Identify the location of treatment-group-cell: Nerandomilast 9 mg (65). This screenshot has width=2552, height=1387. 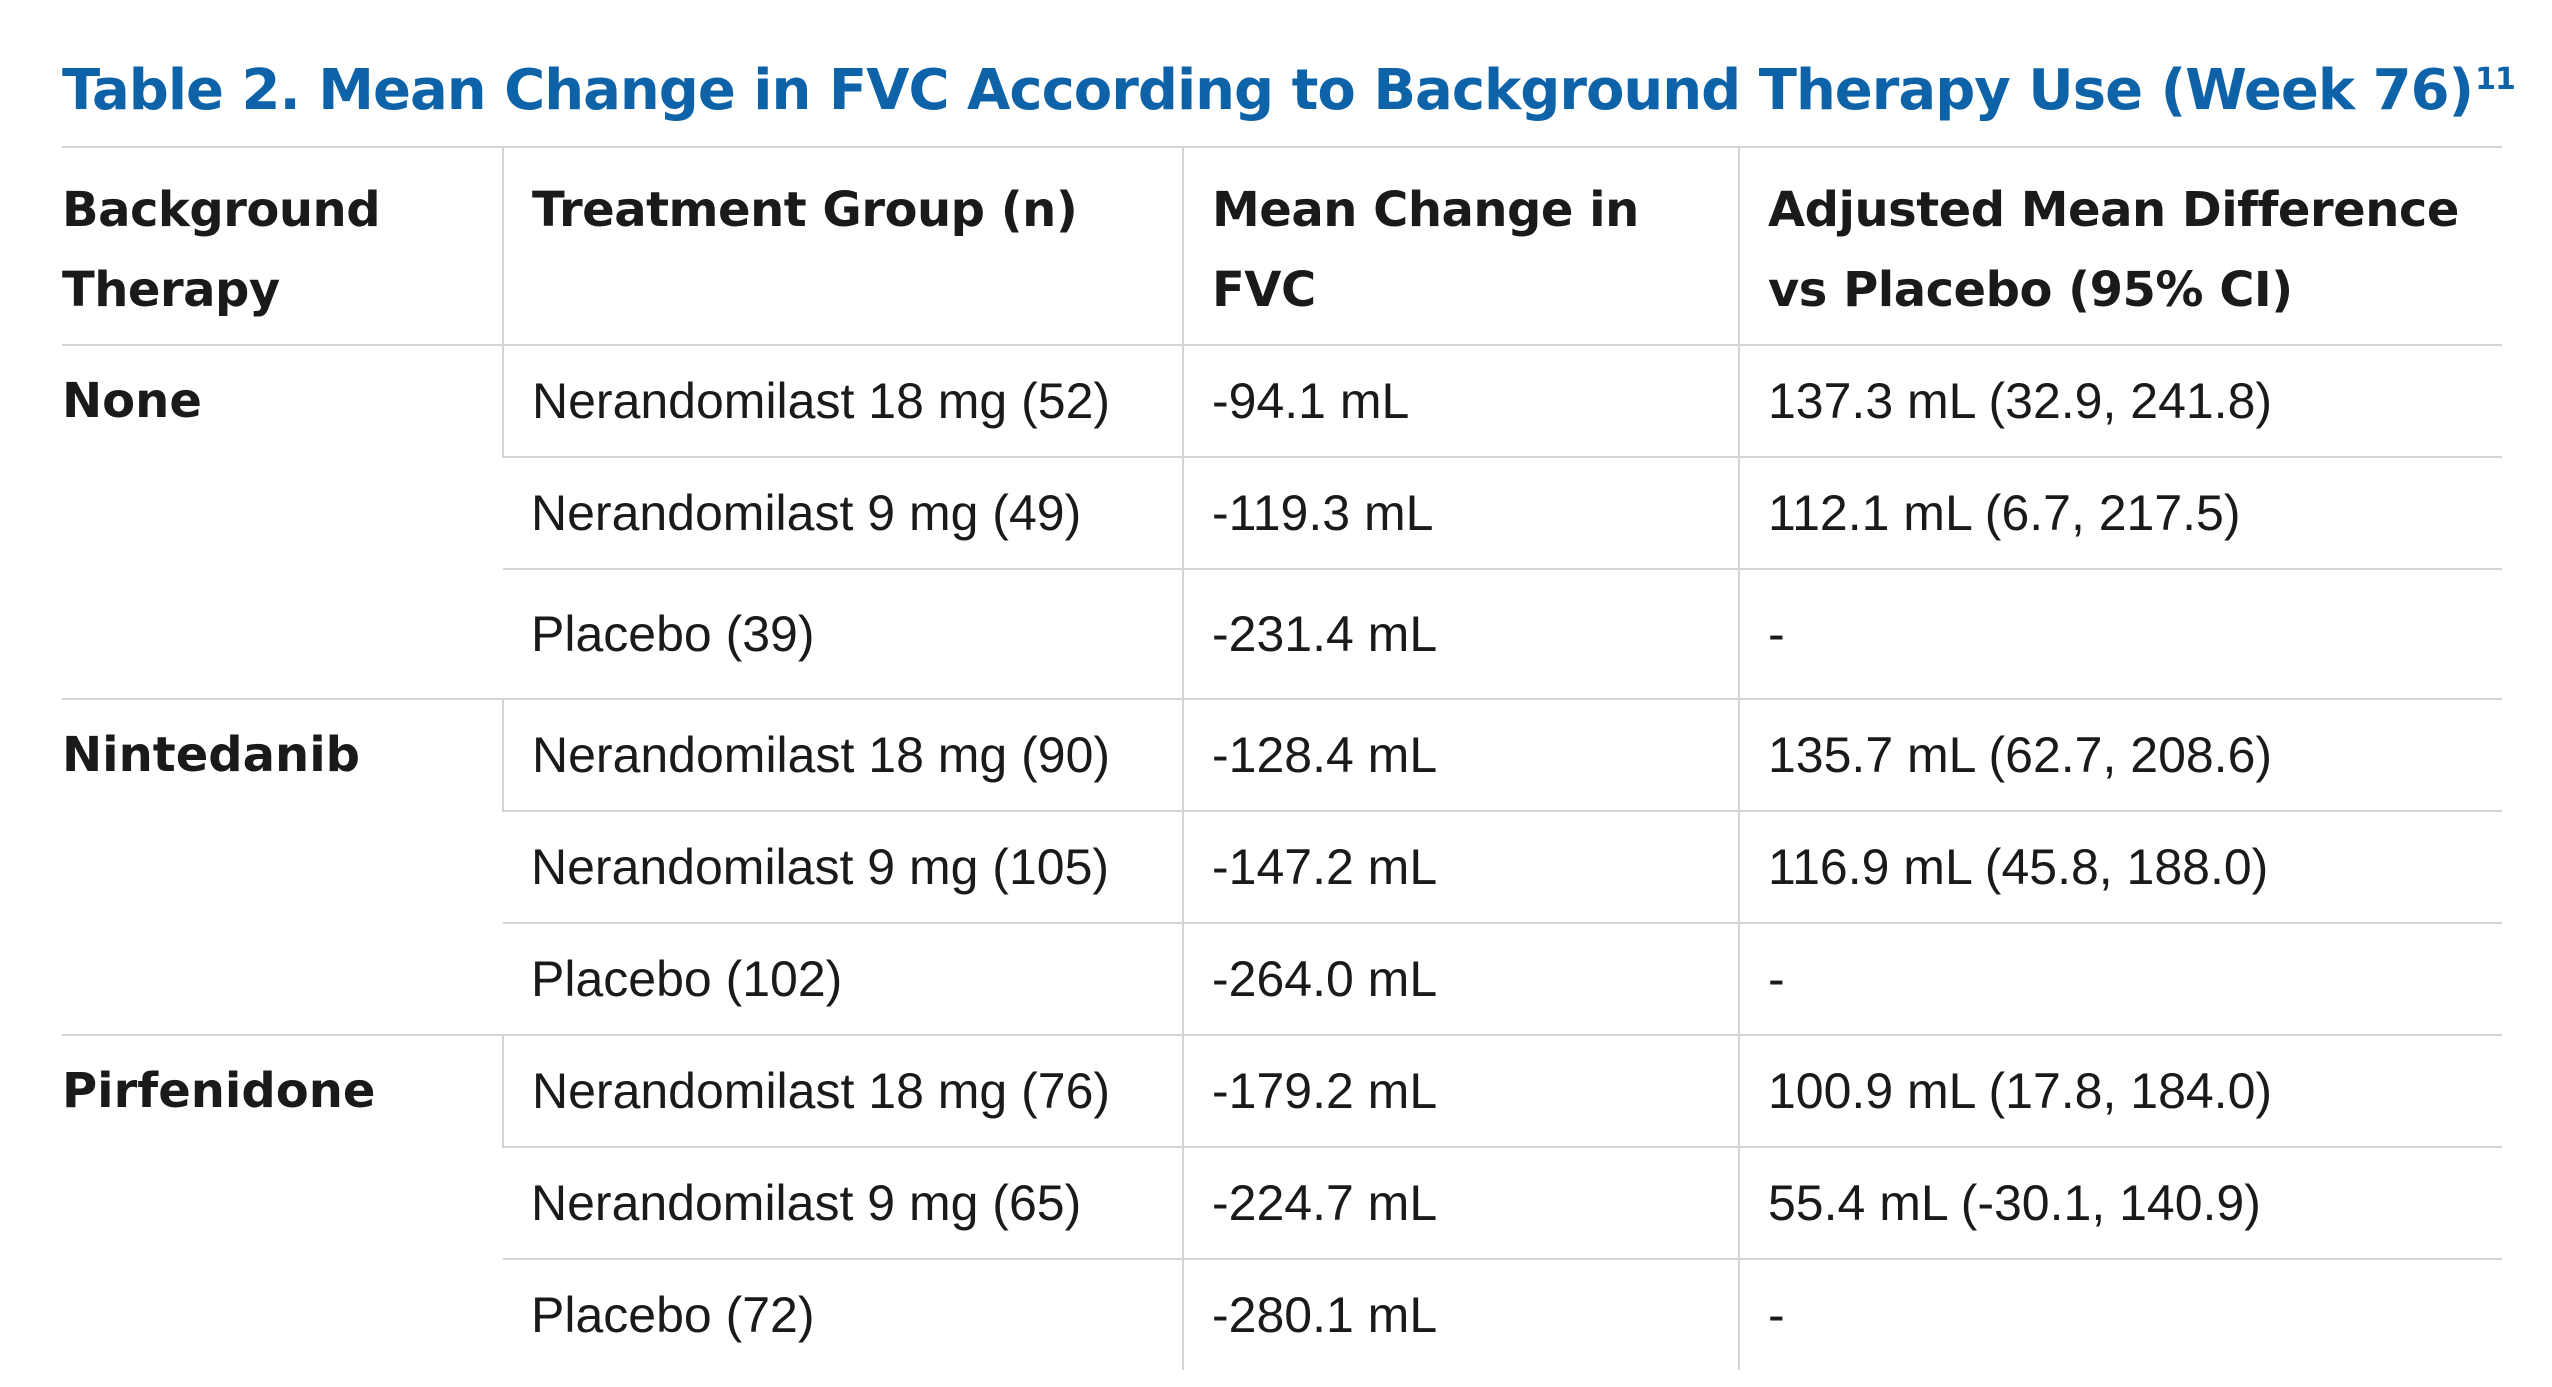
(843, 1203).